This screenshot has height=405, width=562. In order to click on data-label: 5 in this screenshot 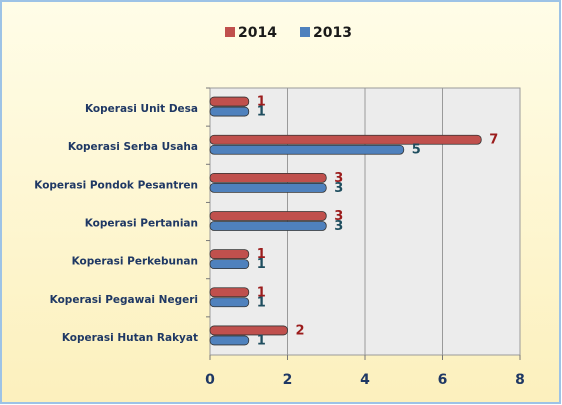, I will do `click(416, 150)`.